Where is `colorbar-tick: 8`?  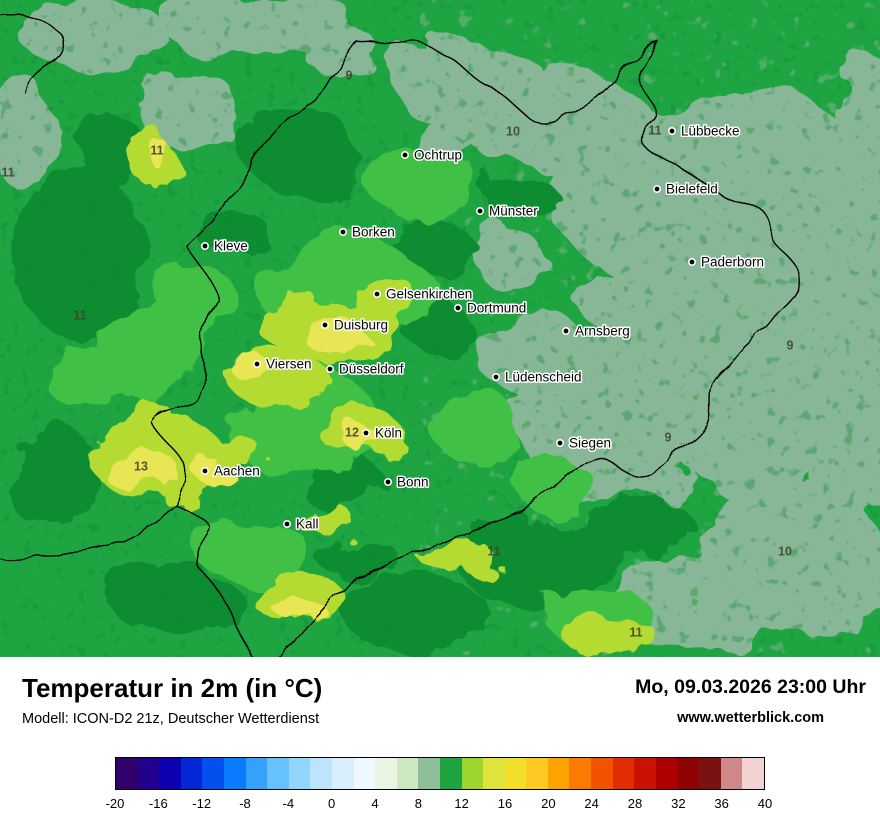
colorbar-tick: 8 is located at coordinates (418, 803).